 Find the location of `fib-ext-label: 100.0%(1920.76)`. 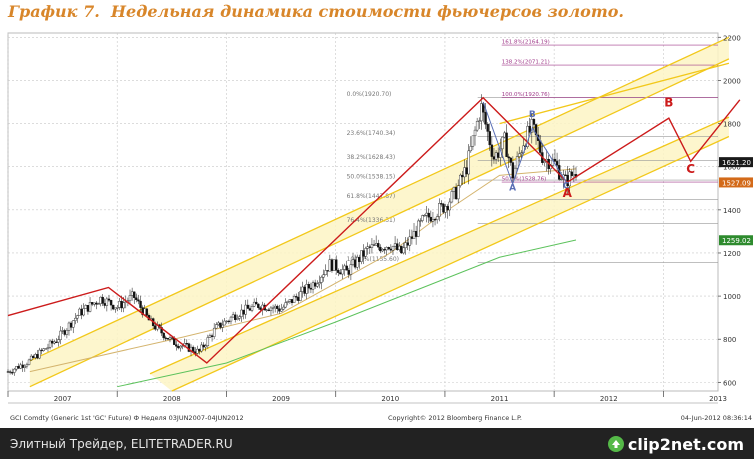

fib-ext-label: 100.0%(1920.76) is located at coordinates (526, 95).